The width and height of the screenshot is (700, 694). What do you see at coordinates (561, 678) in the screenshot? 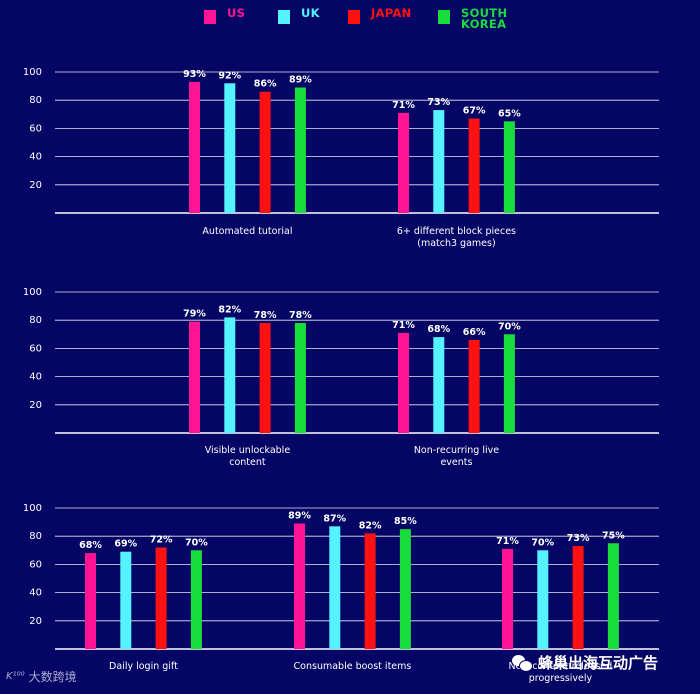
I see `chart3-category-label-3-line2: progressively` at bounding box center [561, 678].